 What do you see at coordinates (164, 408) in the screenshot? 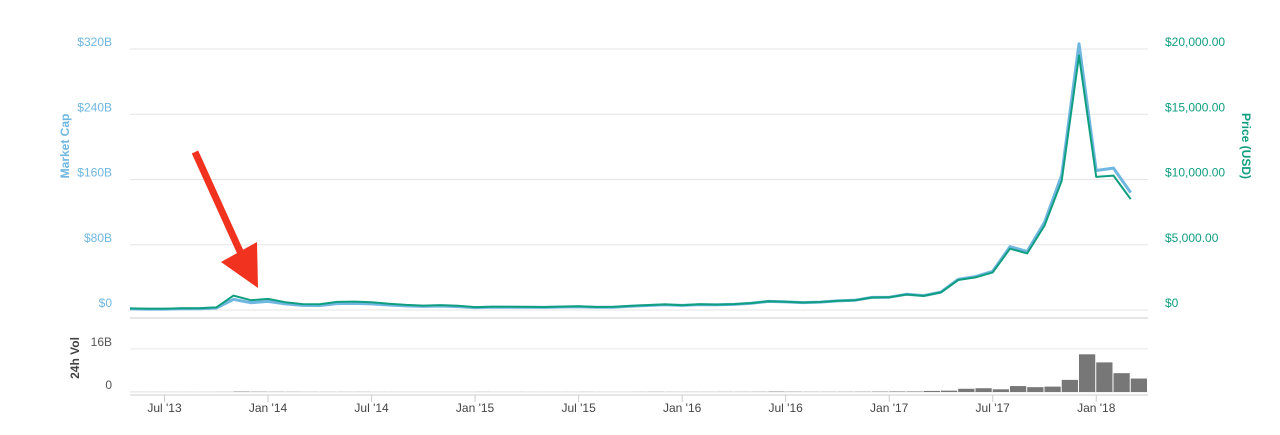
I see `x-tick-label: Jul '13` at bounding box center [164, 408].